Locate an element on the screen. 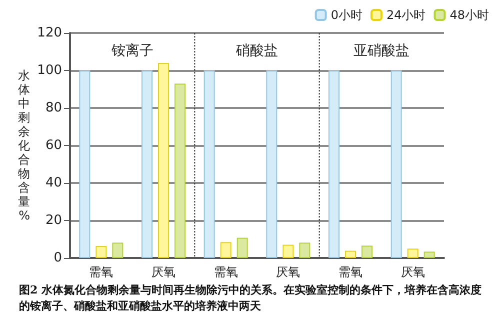 The height and width of the screenshot is (325, 502). annotation: 铵离子 is located at coordinates (132, 51).